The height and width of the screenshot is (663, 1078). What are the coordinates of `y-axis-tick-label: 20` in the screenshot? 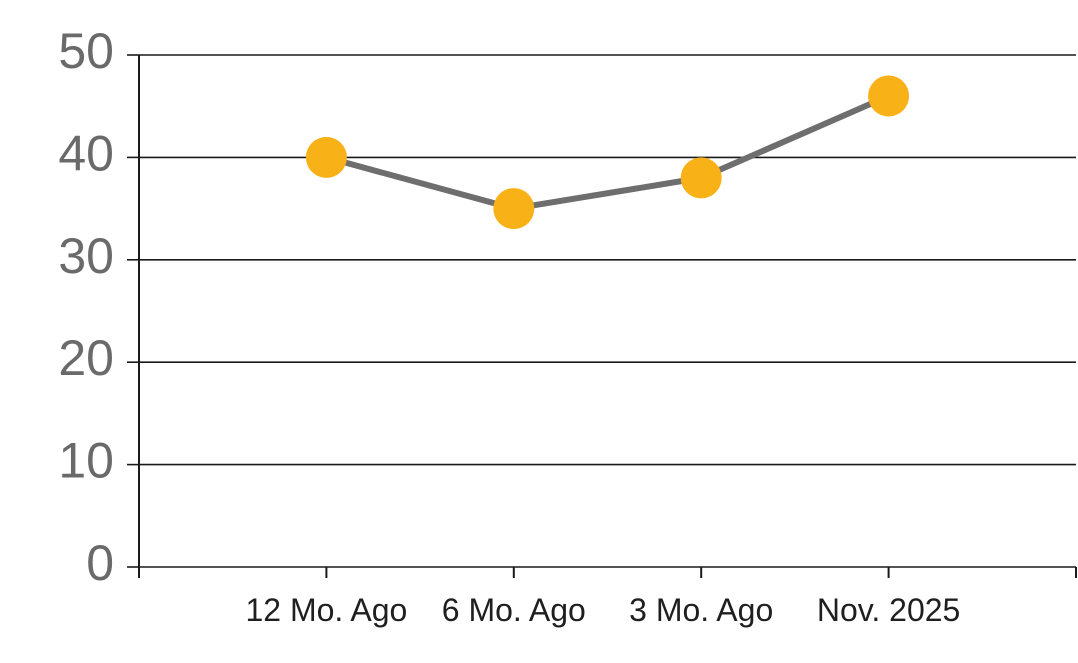 It's located at (86, 358).